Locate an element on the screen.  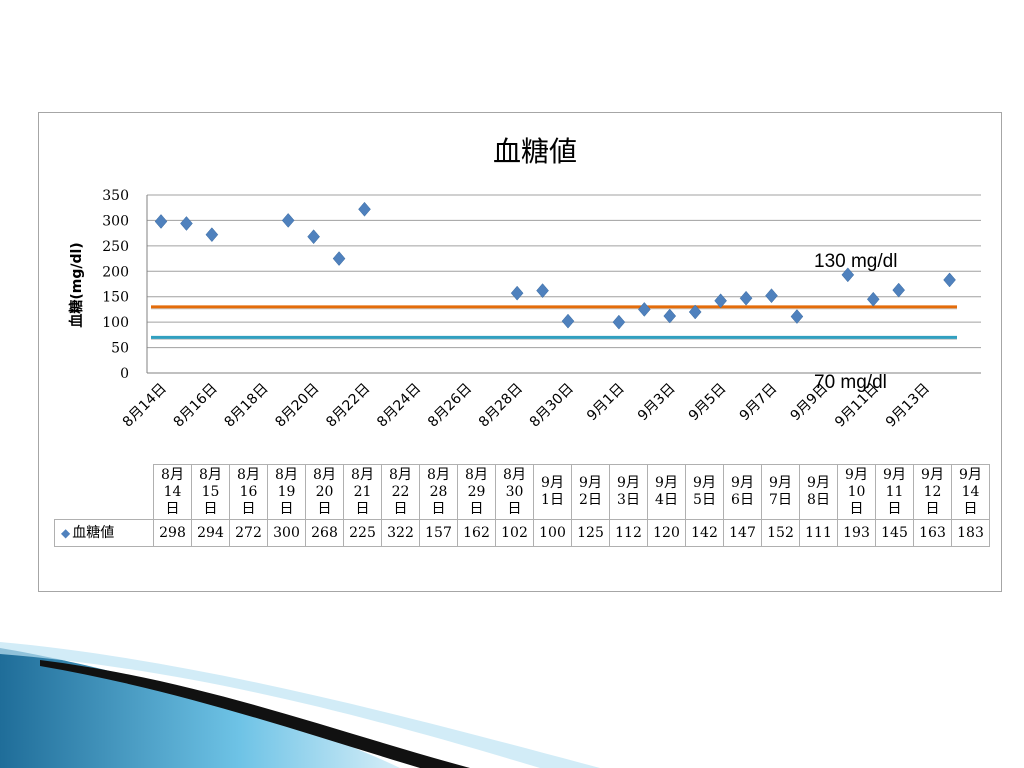
x-tick-label: 8月14日 is located at coordinates (145, 406).